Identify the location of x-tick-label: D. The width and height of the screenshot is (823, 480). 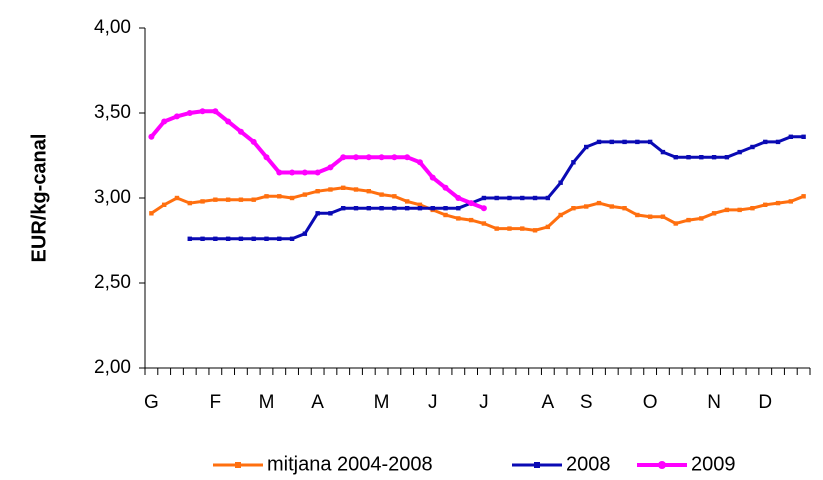
(765, 402).